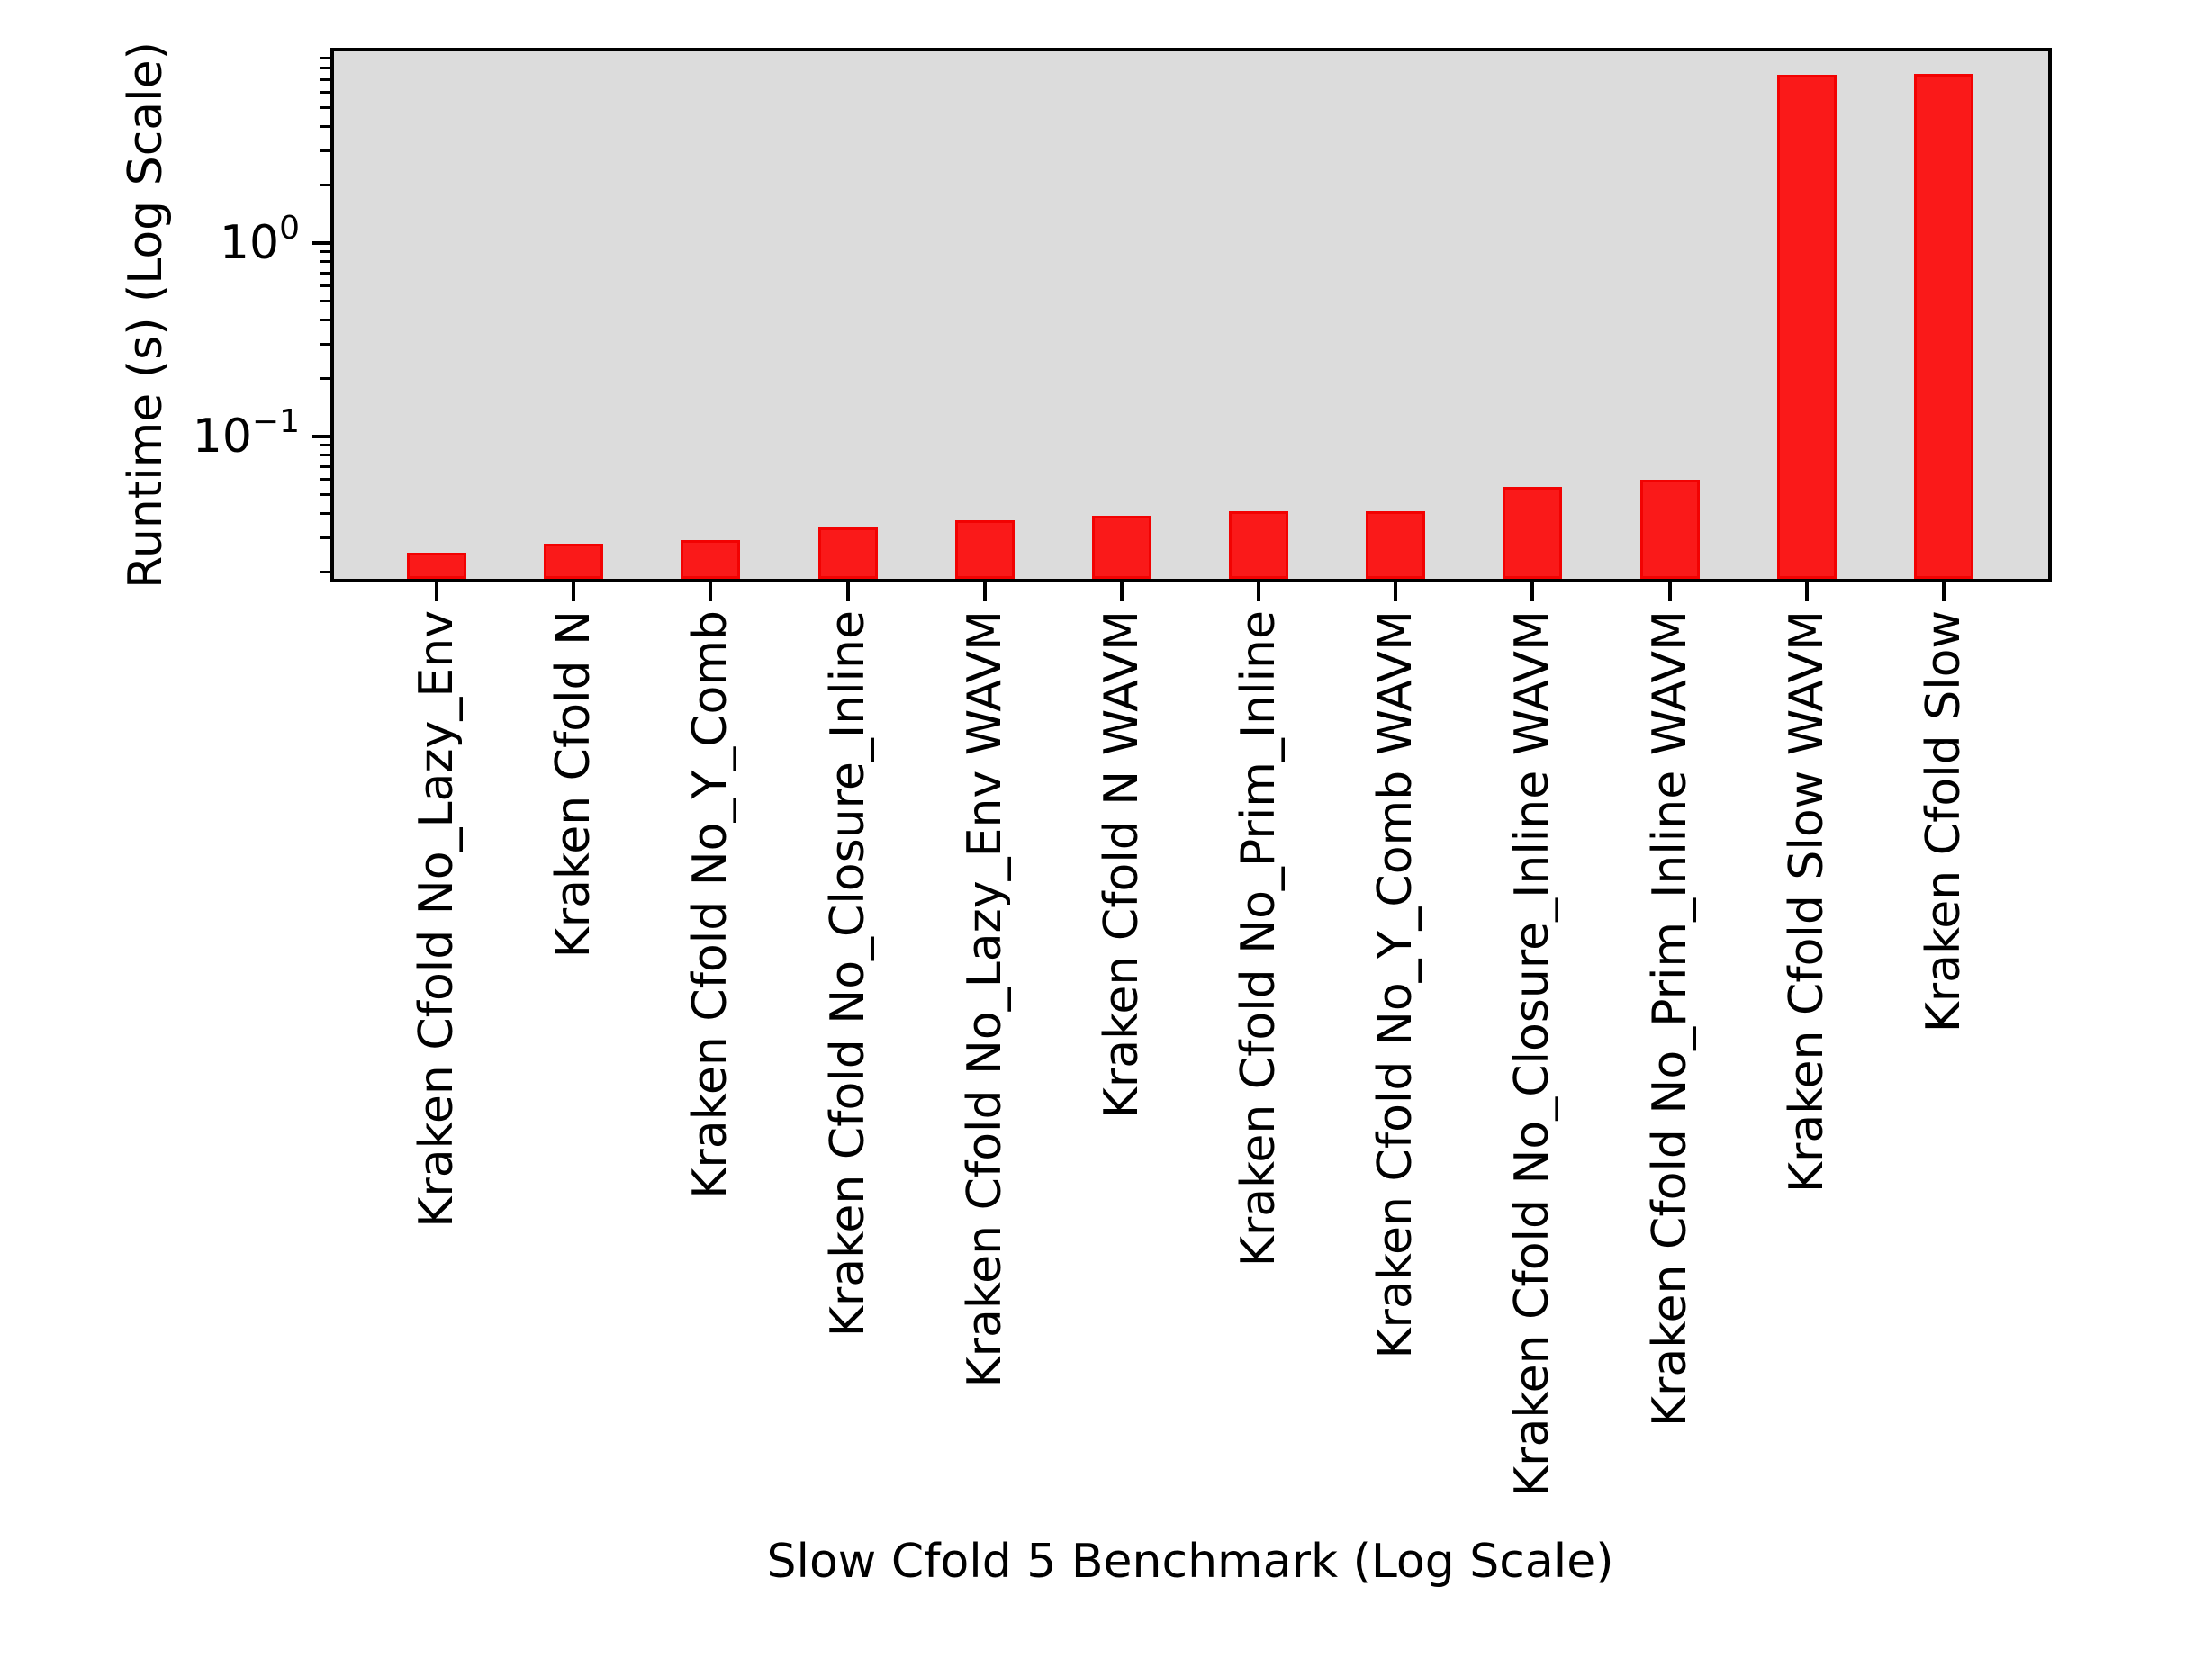 This screenshot has height=1659, width=2212. Describe the element at coordinates (437, 919) in the screenshot. I see `x-tick-label: Kraken Cfold No_Lazy_Env` at that location.